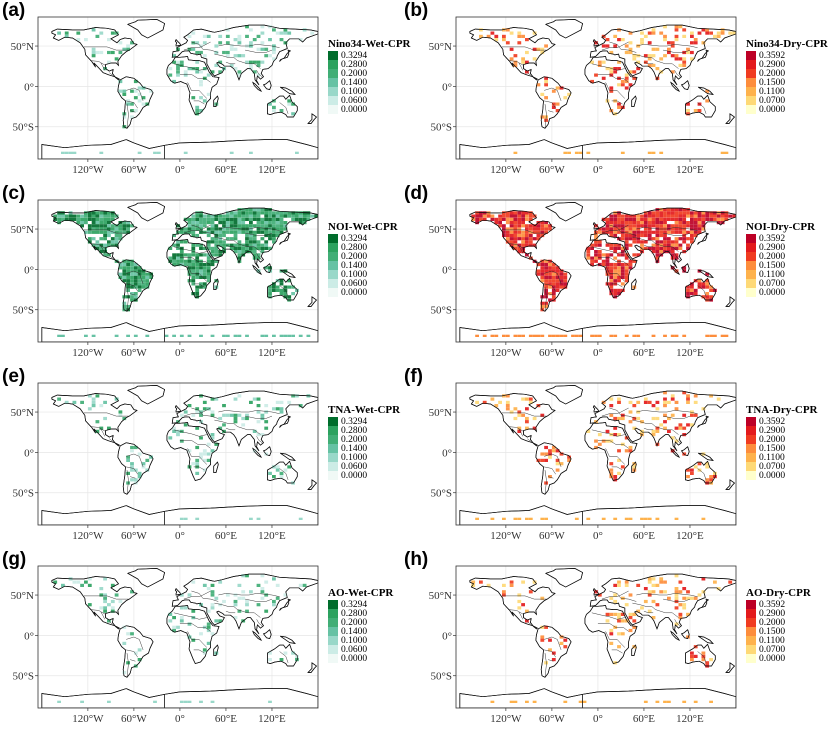 The width and height of the screenshot is (832, 738). What do you see at coordinates (440, 596) in the screenshot?
I see `y-tick-label: 50°N` at bounding box center [440, 596].